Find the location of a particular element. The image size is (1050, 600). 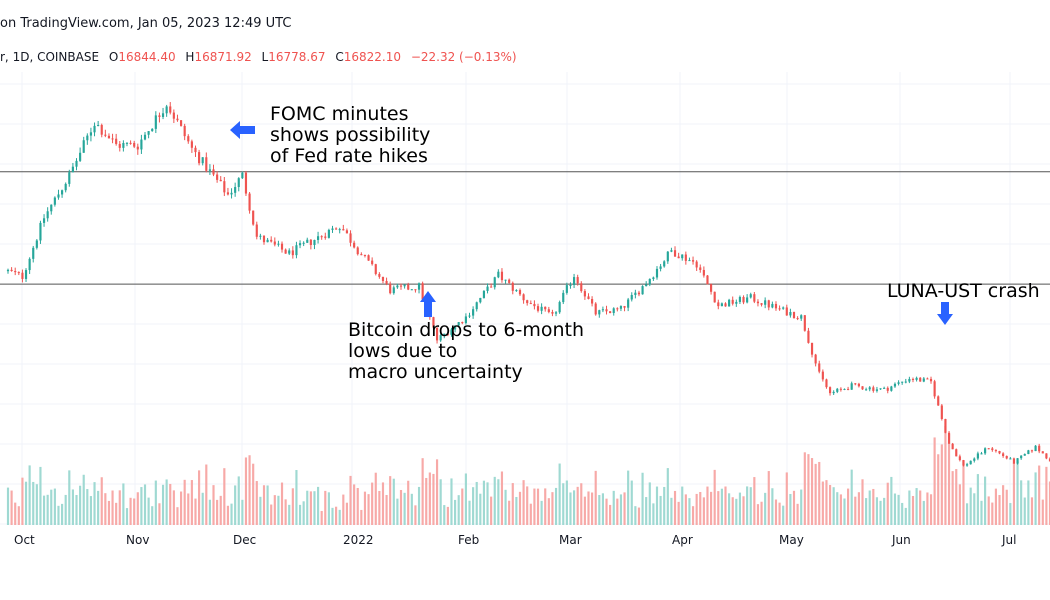

close-label: C is located at coordinates (339, 57).